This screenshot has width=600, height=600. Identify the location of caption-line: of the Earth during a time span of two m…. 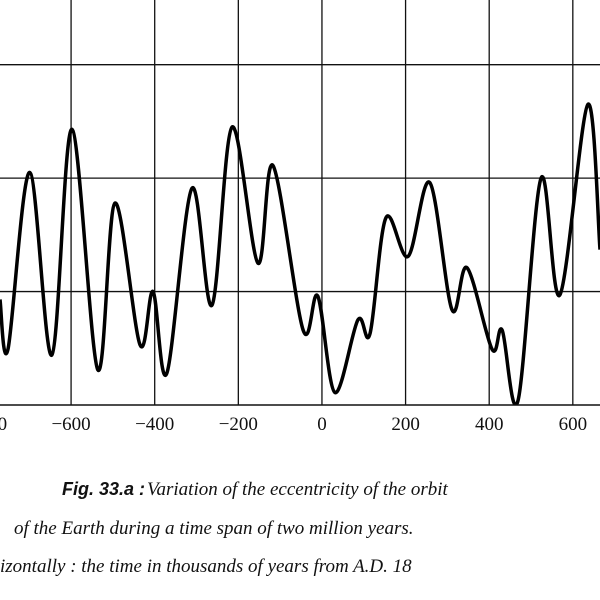
(214, 528).